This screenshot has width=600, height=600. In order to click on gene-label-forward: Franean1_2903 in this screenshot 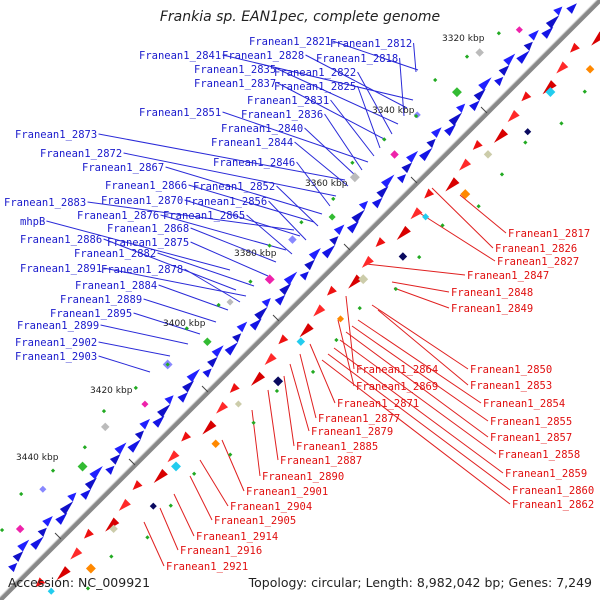, I will do `click(56, 357)`.